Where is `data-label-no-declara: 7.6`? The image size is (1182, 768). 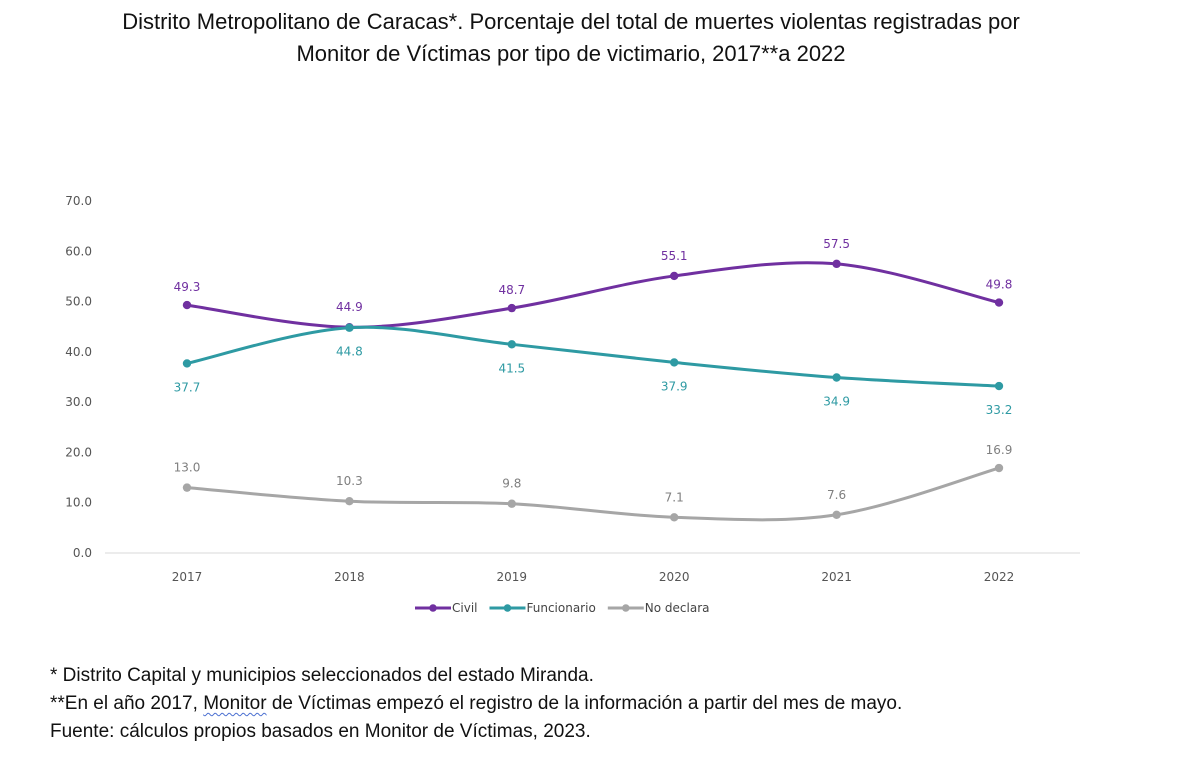 data-label-no-declara: 7.6 is located at coordinates (836, 495).